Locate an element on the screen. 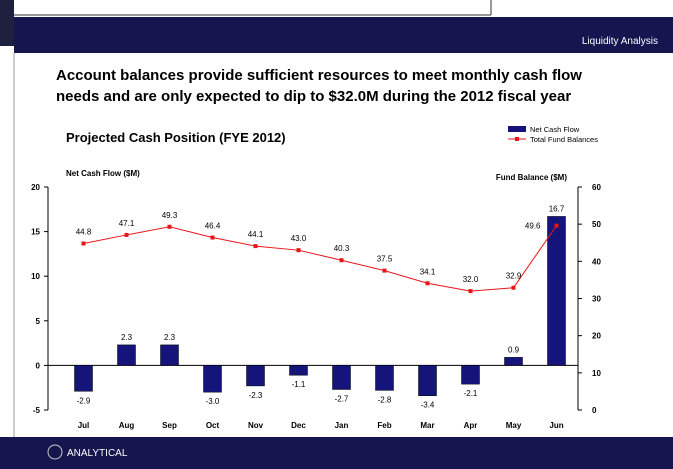 The width and height of the screenshot is (673, 469). y2-tick-label: 20 is located at coordinates (596, 336).